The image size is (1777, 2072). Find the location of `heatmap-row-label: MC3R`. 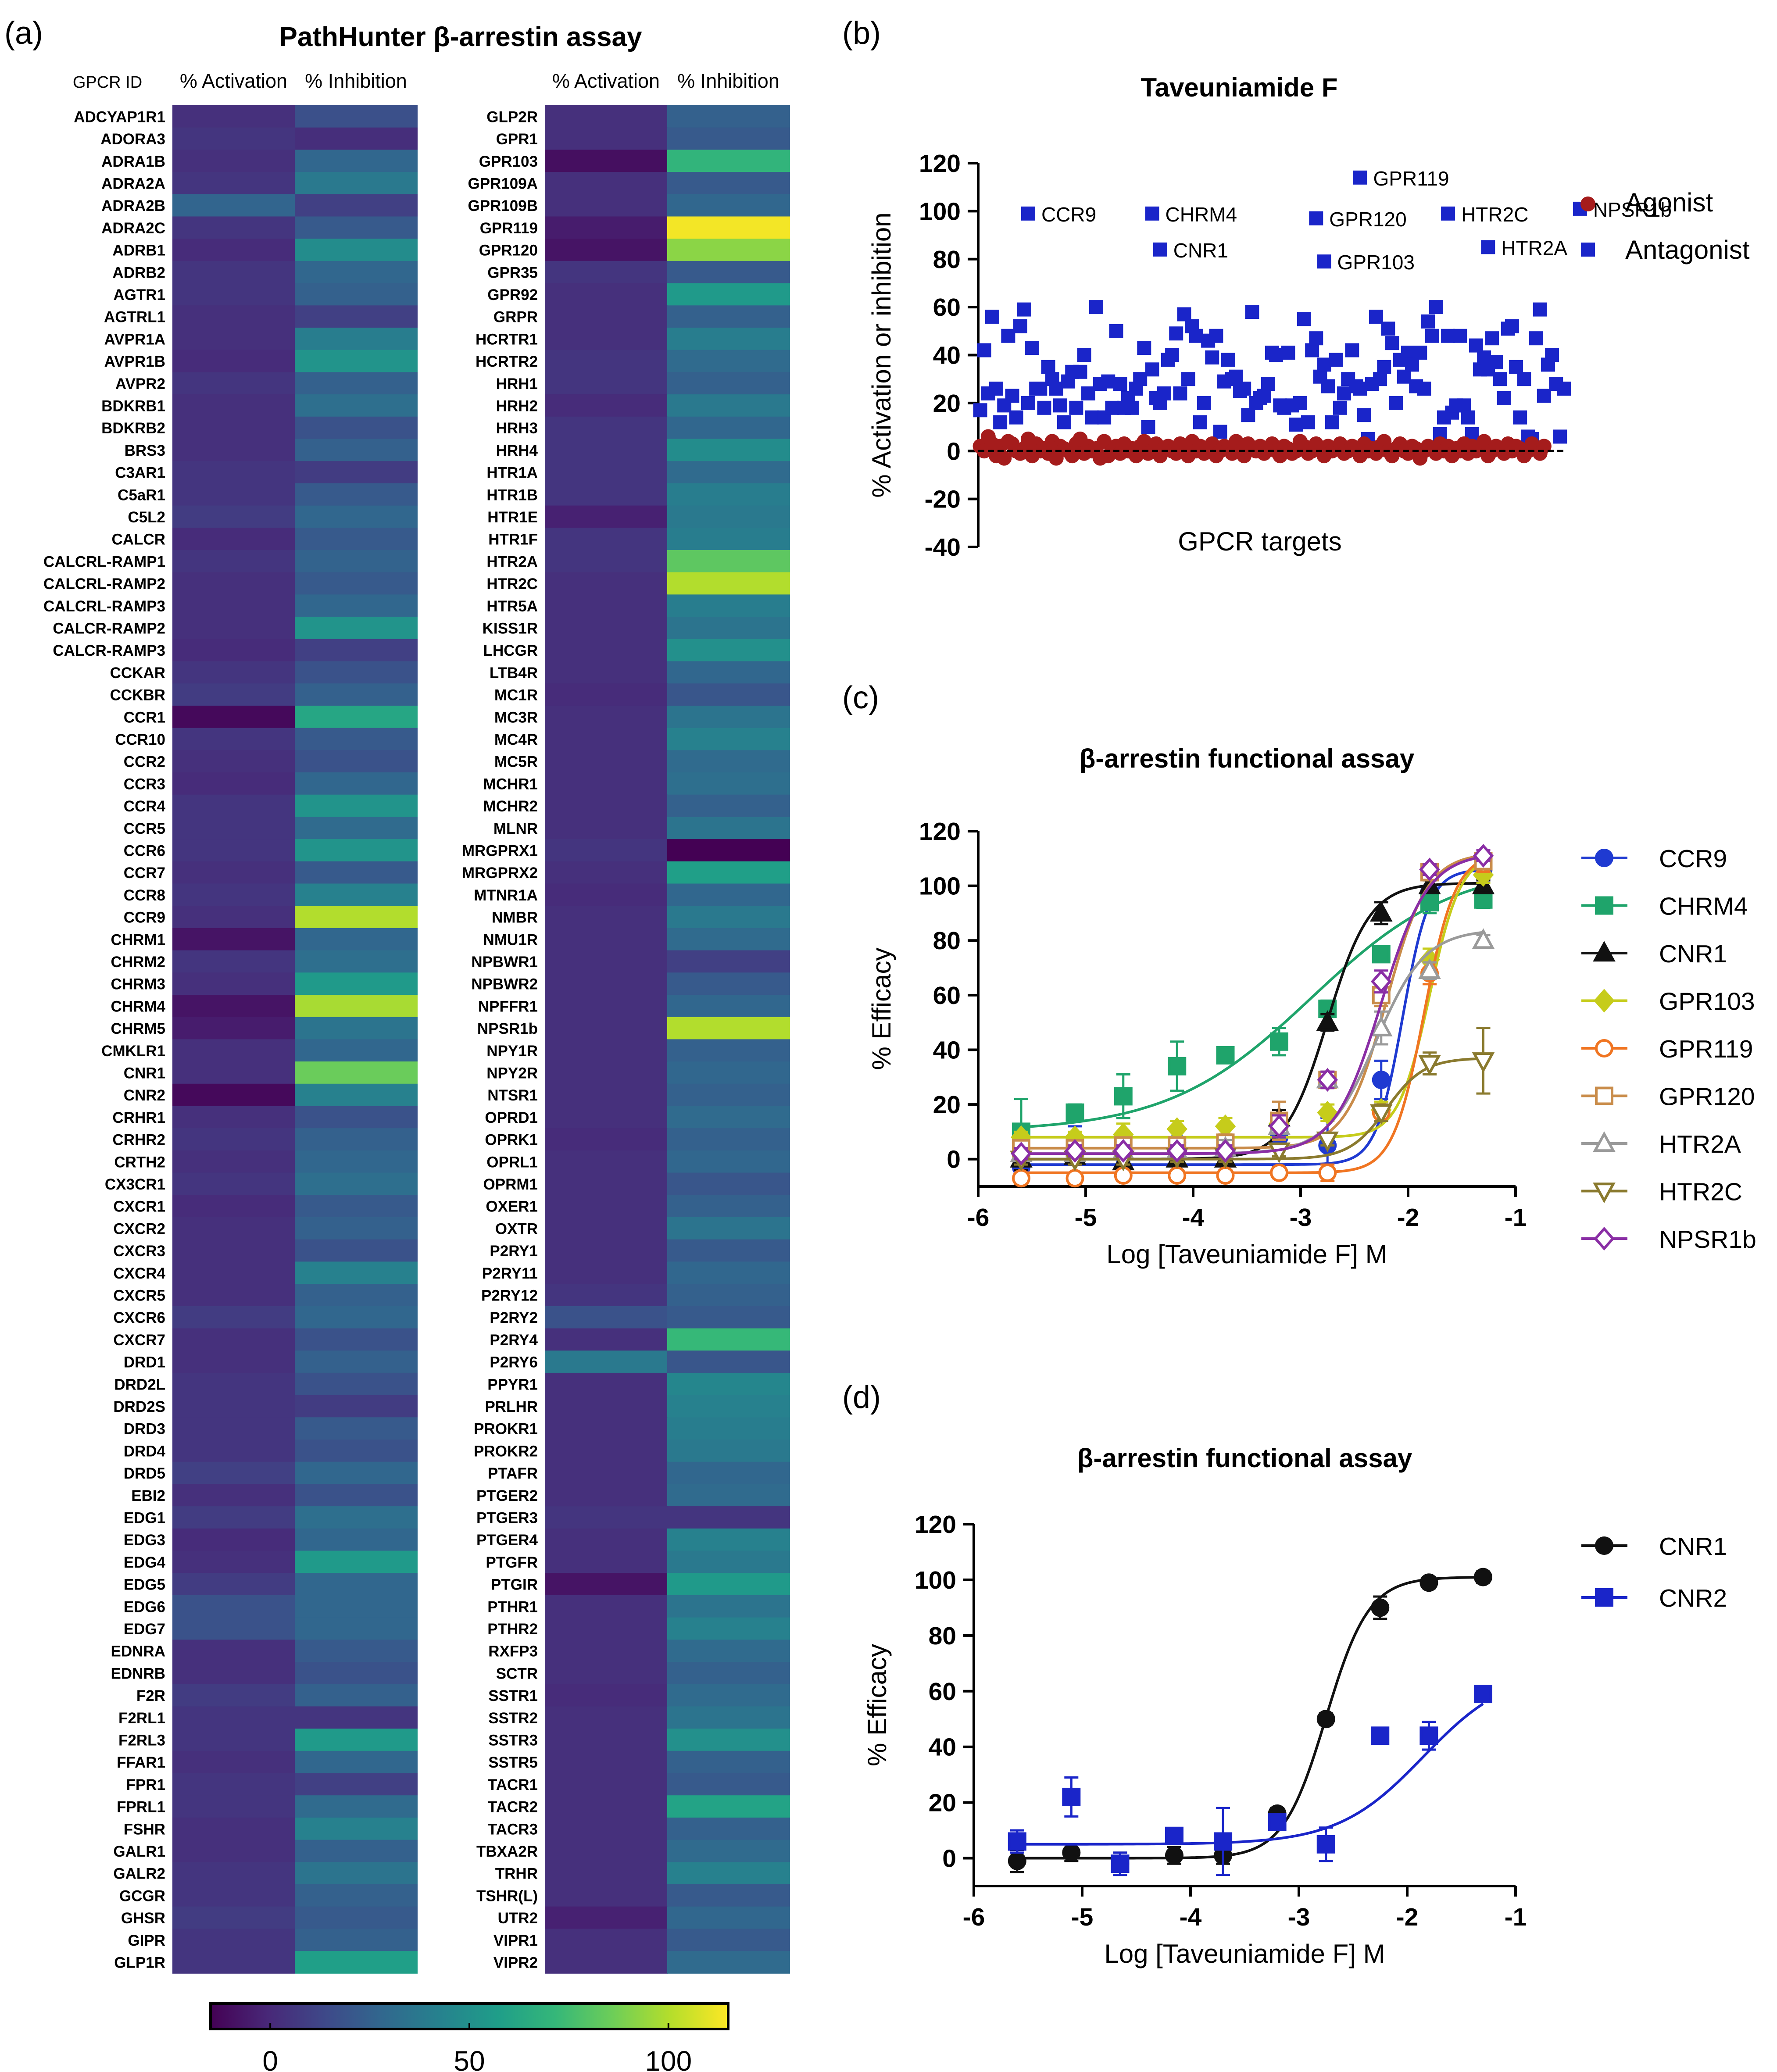

heatmap-row-label: MC3R is located at coordinates (516, 718).